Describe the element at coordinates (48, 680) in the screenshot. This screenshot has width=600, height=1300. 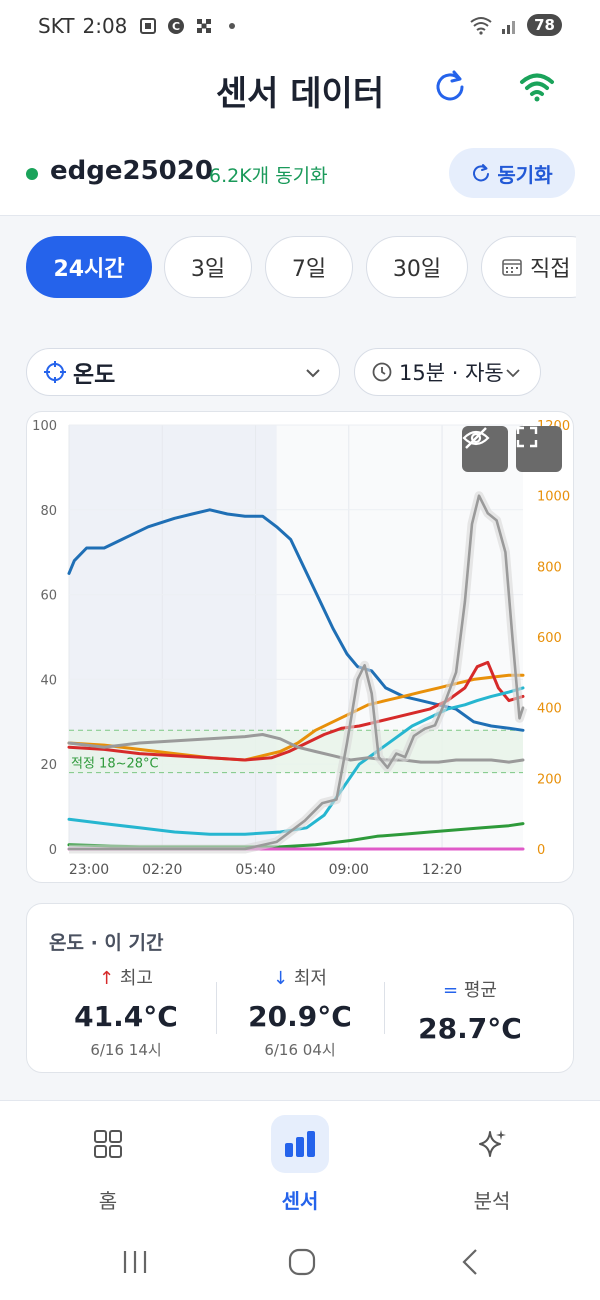
I see `y-left-tick-label: 40` at that location.